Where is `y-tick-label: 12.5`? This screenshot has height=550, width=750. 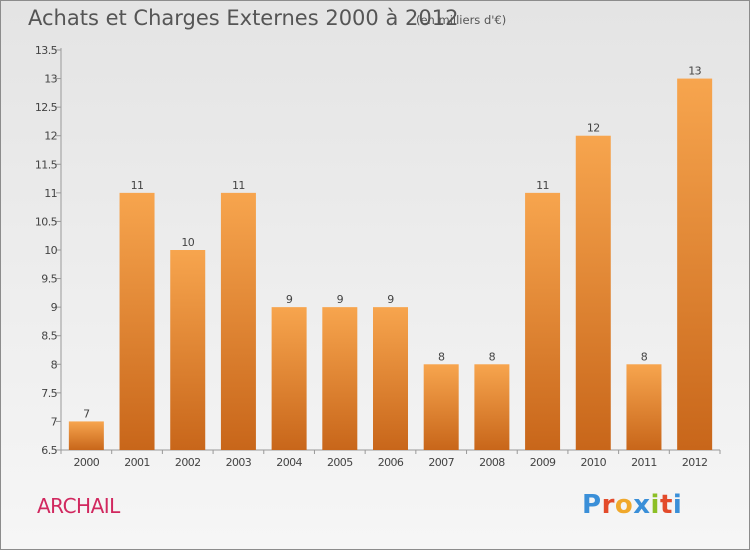 y-tick-label: 12.5 is located at coordinates (46, 107).